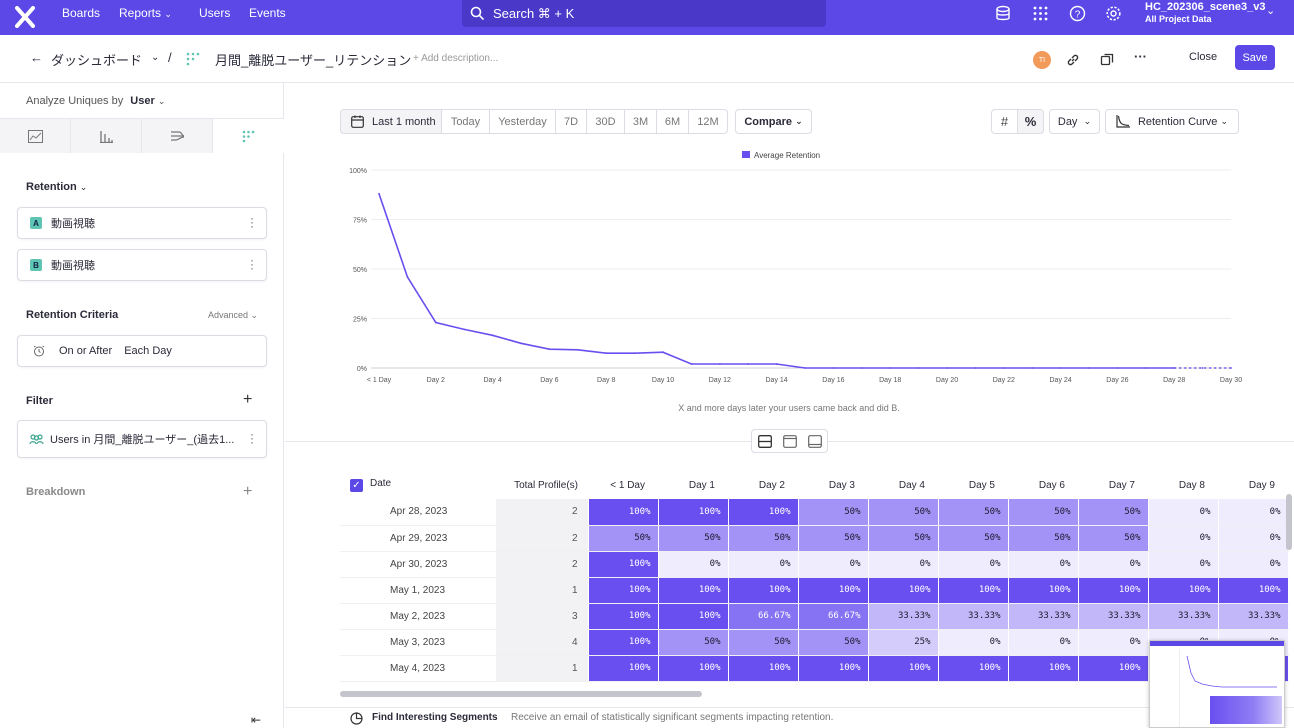  I want to click on retention-cell: 66.67%, so click(833, 616).